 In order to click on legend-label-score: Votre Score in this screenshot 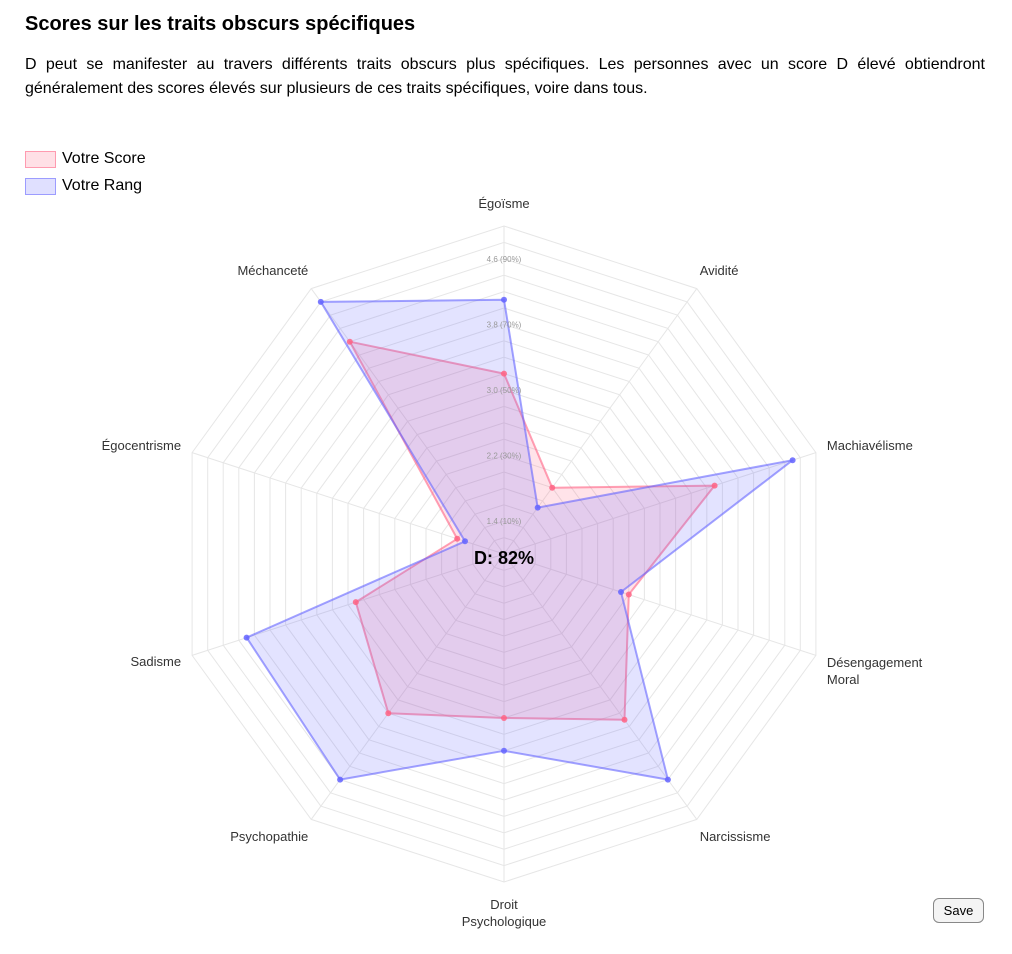, I will do `click(104, 158)`.